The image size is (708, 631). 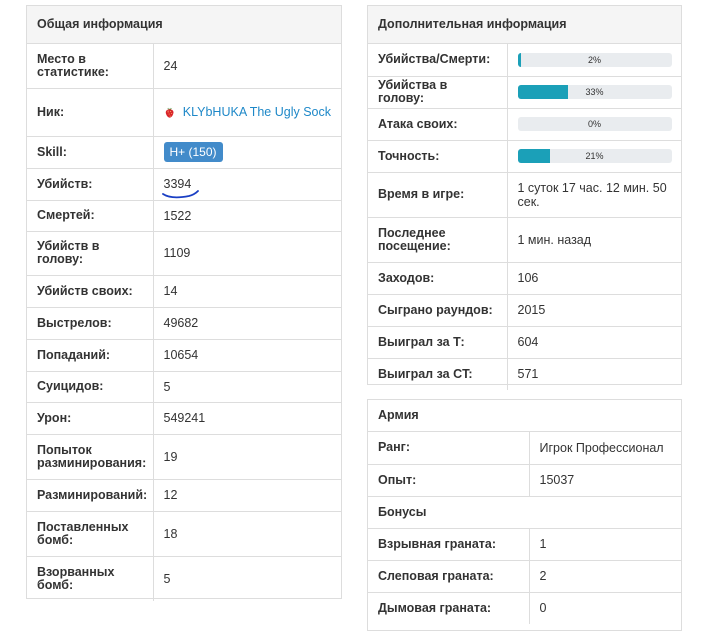 I want to click on table-row: Последнее посещение: 1 мин. назад, so click(x=524, y=239).